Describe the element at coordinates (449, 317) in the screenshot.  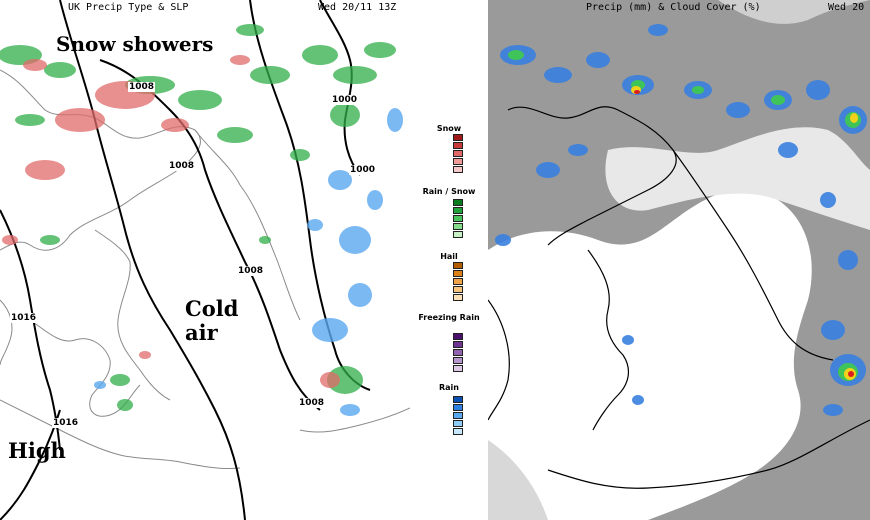
I see `legend-title-freezing-rain: Freezing Rain` at that location.